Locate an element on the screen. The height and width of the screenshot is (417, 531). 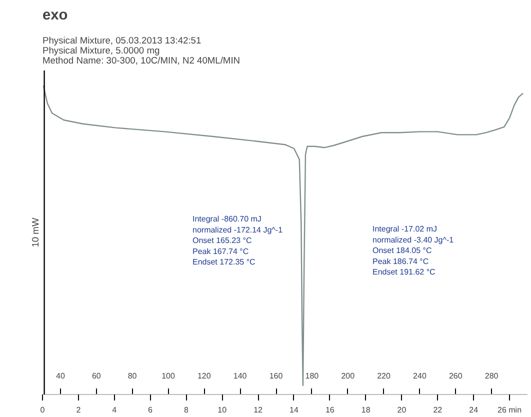
x2-tick-label: 10 is located at coordinates (223, 410).